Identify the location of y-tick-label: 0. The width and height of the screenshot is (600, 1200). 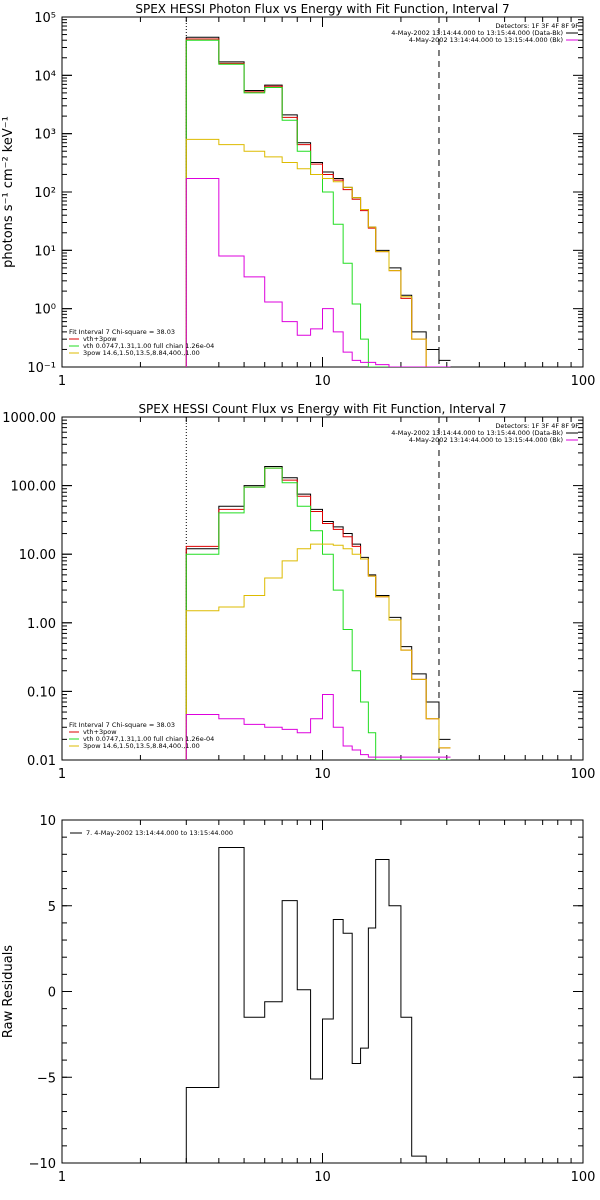
(52, 993).